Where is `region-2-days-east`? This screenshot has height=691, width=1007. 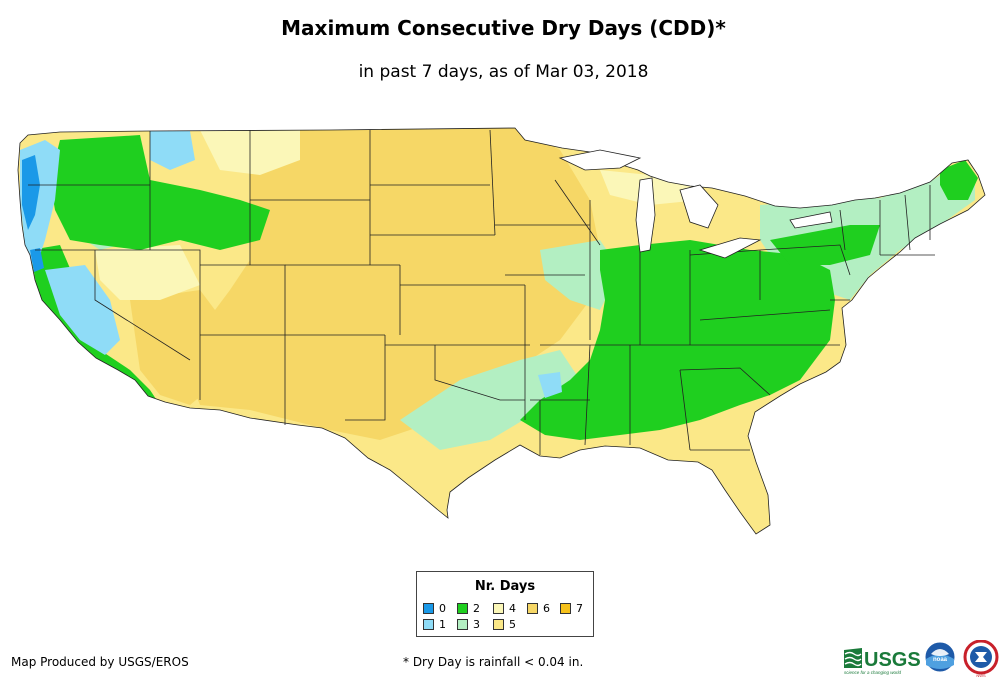 region-2-days-east is located at coordinates (677, 340).